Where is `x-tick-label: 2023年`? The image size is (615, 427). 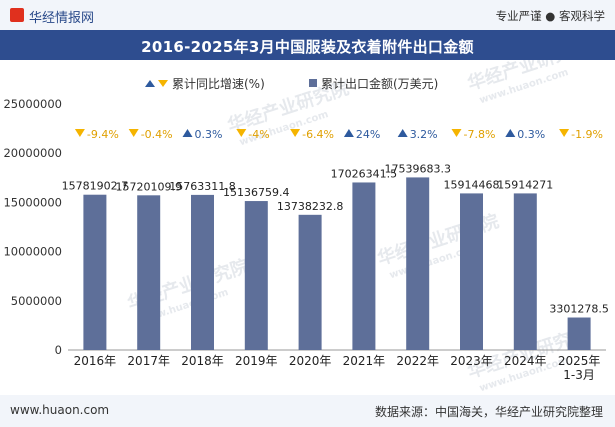
x-tick-label: 2023年 is located at coordinates (471, 361).